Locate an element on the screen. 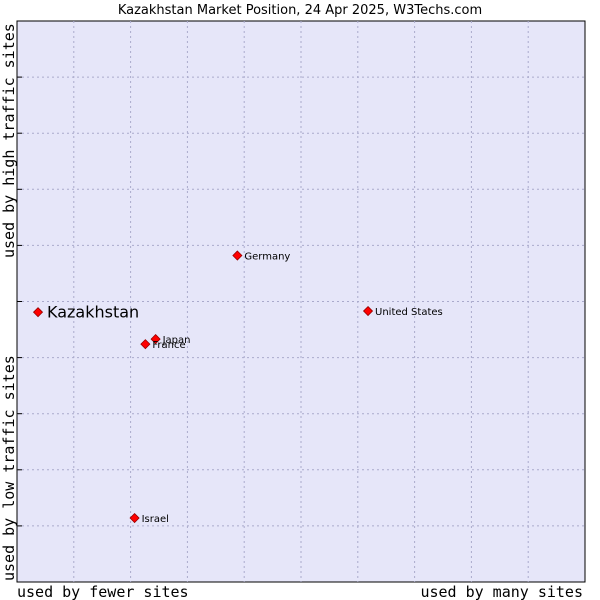  point-japan is located at coordinates (155, 339).